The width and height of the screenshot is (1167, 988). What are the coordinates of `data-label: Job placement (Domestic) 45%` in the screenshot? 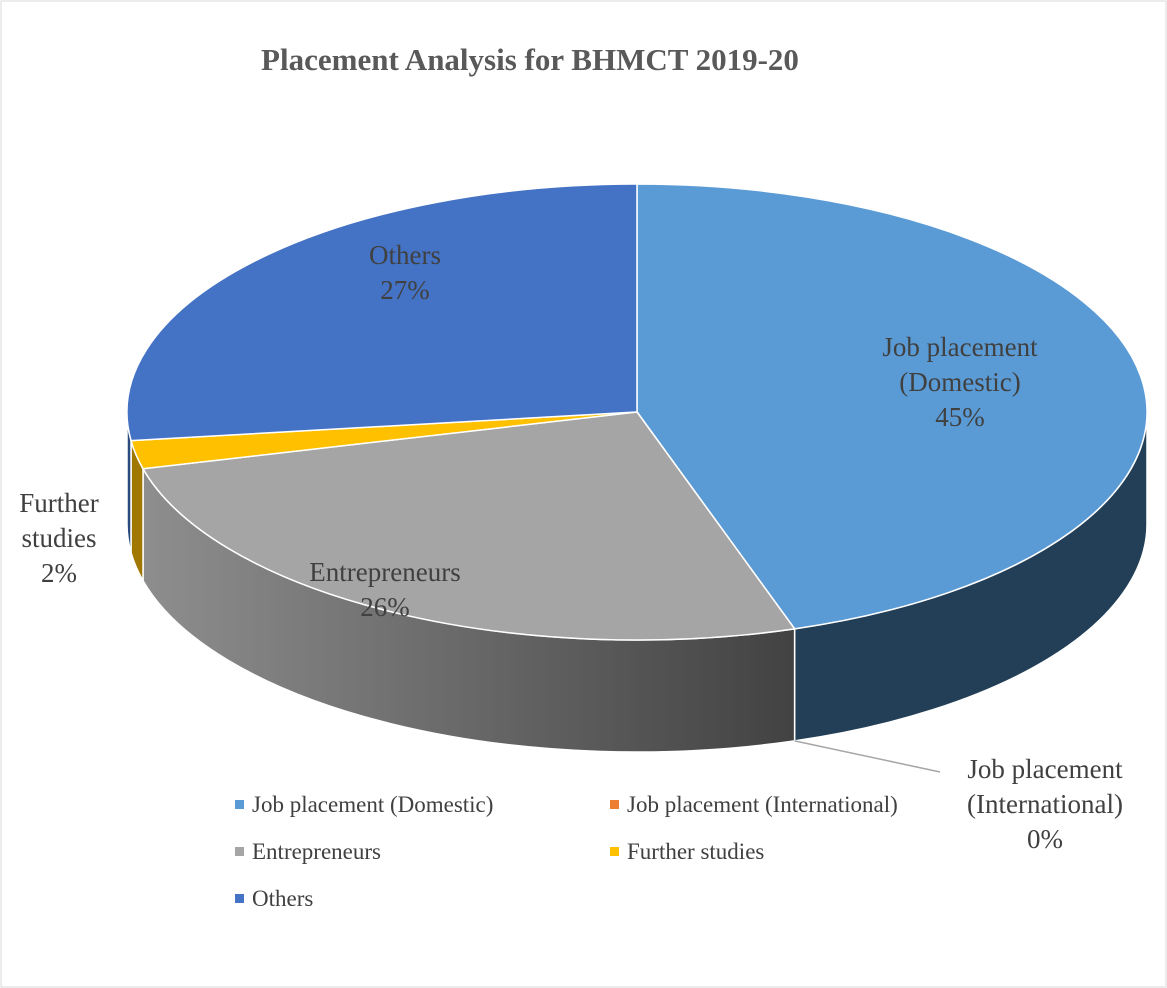 It's located at (960, 382).